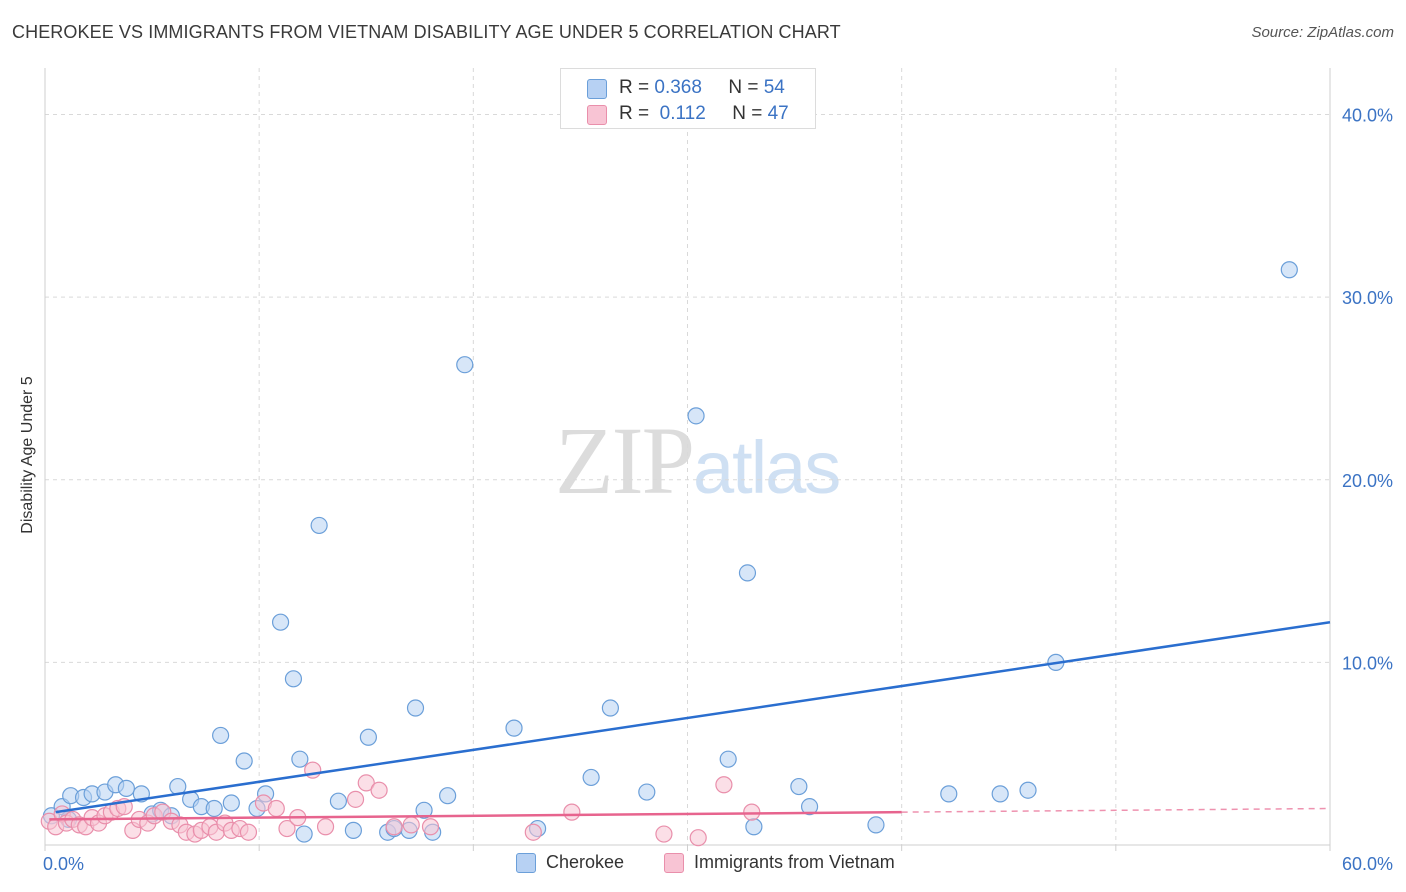 The height and width of the screenshot is (892, 1406). What do you see at coordinates (1367, 481) in the screenshot?
I see `y-tick-label-1: 20.0%` at bounding box center [1367, 481].